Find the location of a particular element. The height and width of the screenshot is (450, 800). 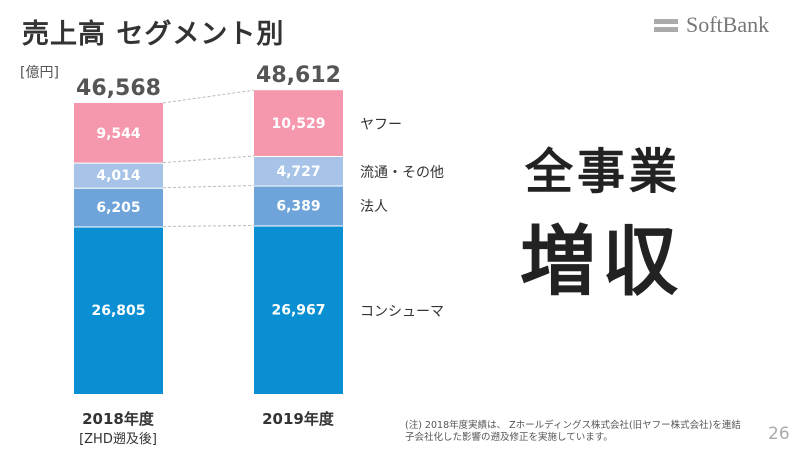

total-label: 48,612 is located at coordinates (298, 75).